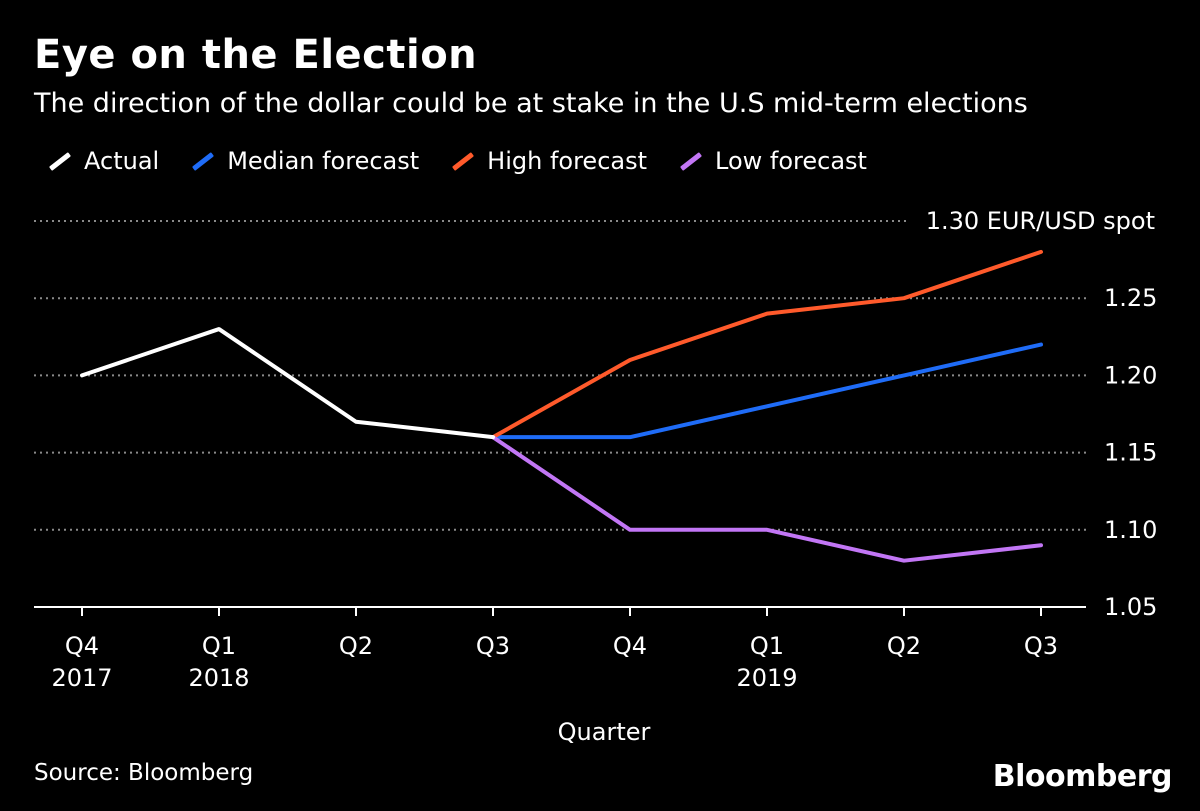 The height and width of the screenshot is (811, 1200). I want to click on y-tick-label: 1.25, so click(1130, 298).